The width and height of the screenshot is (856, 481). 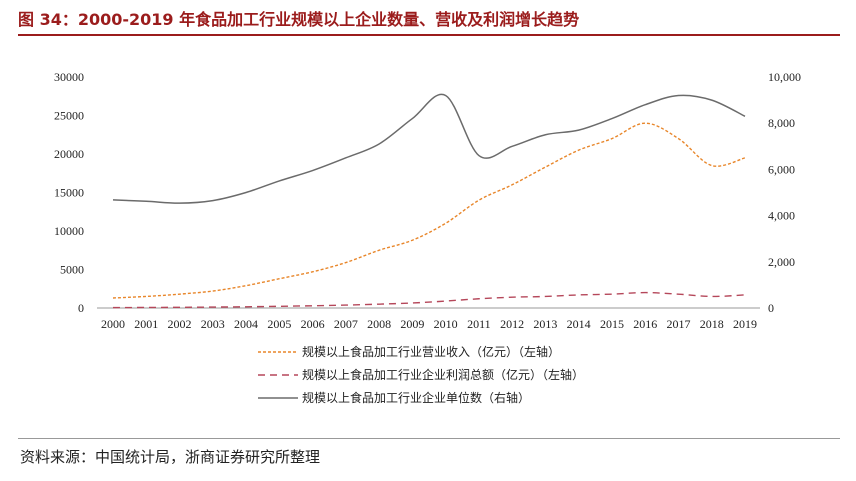 I want to click on x-tick-label: 2003, so click(x=213, y=324).